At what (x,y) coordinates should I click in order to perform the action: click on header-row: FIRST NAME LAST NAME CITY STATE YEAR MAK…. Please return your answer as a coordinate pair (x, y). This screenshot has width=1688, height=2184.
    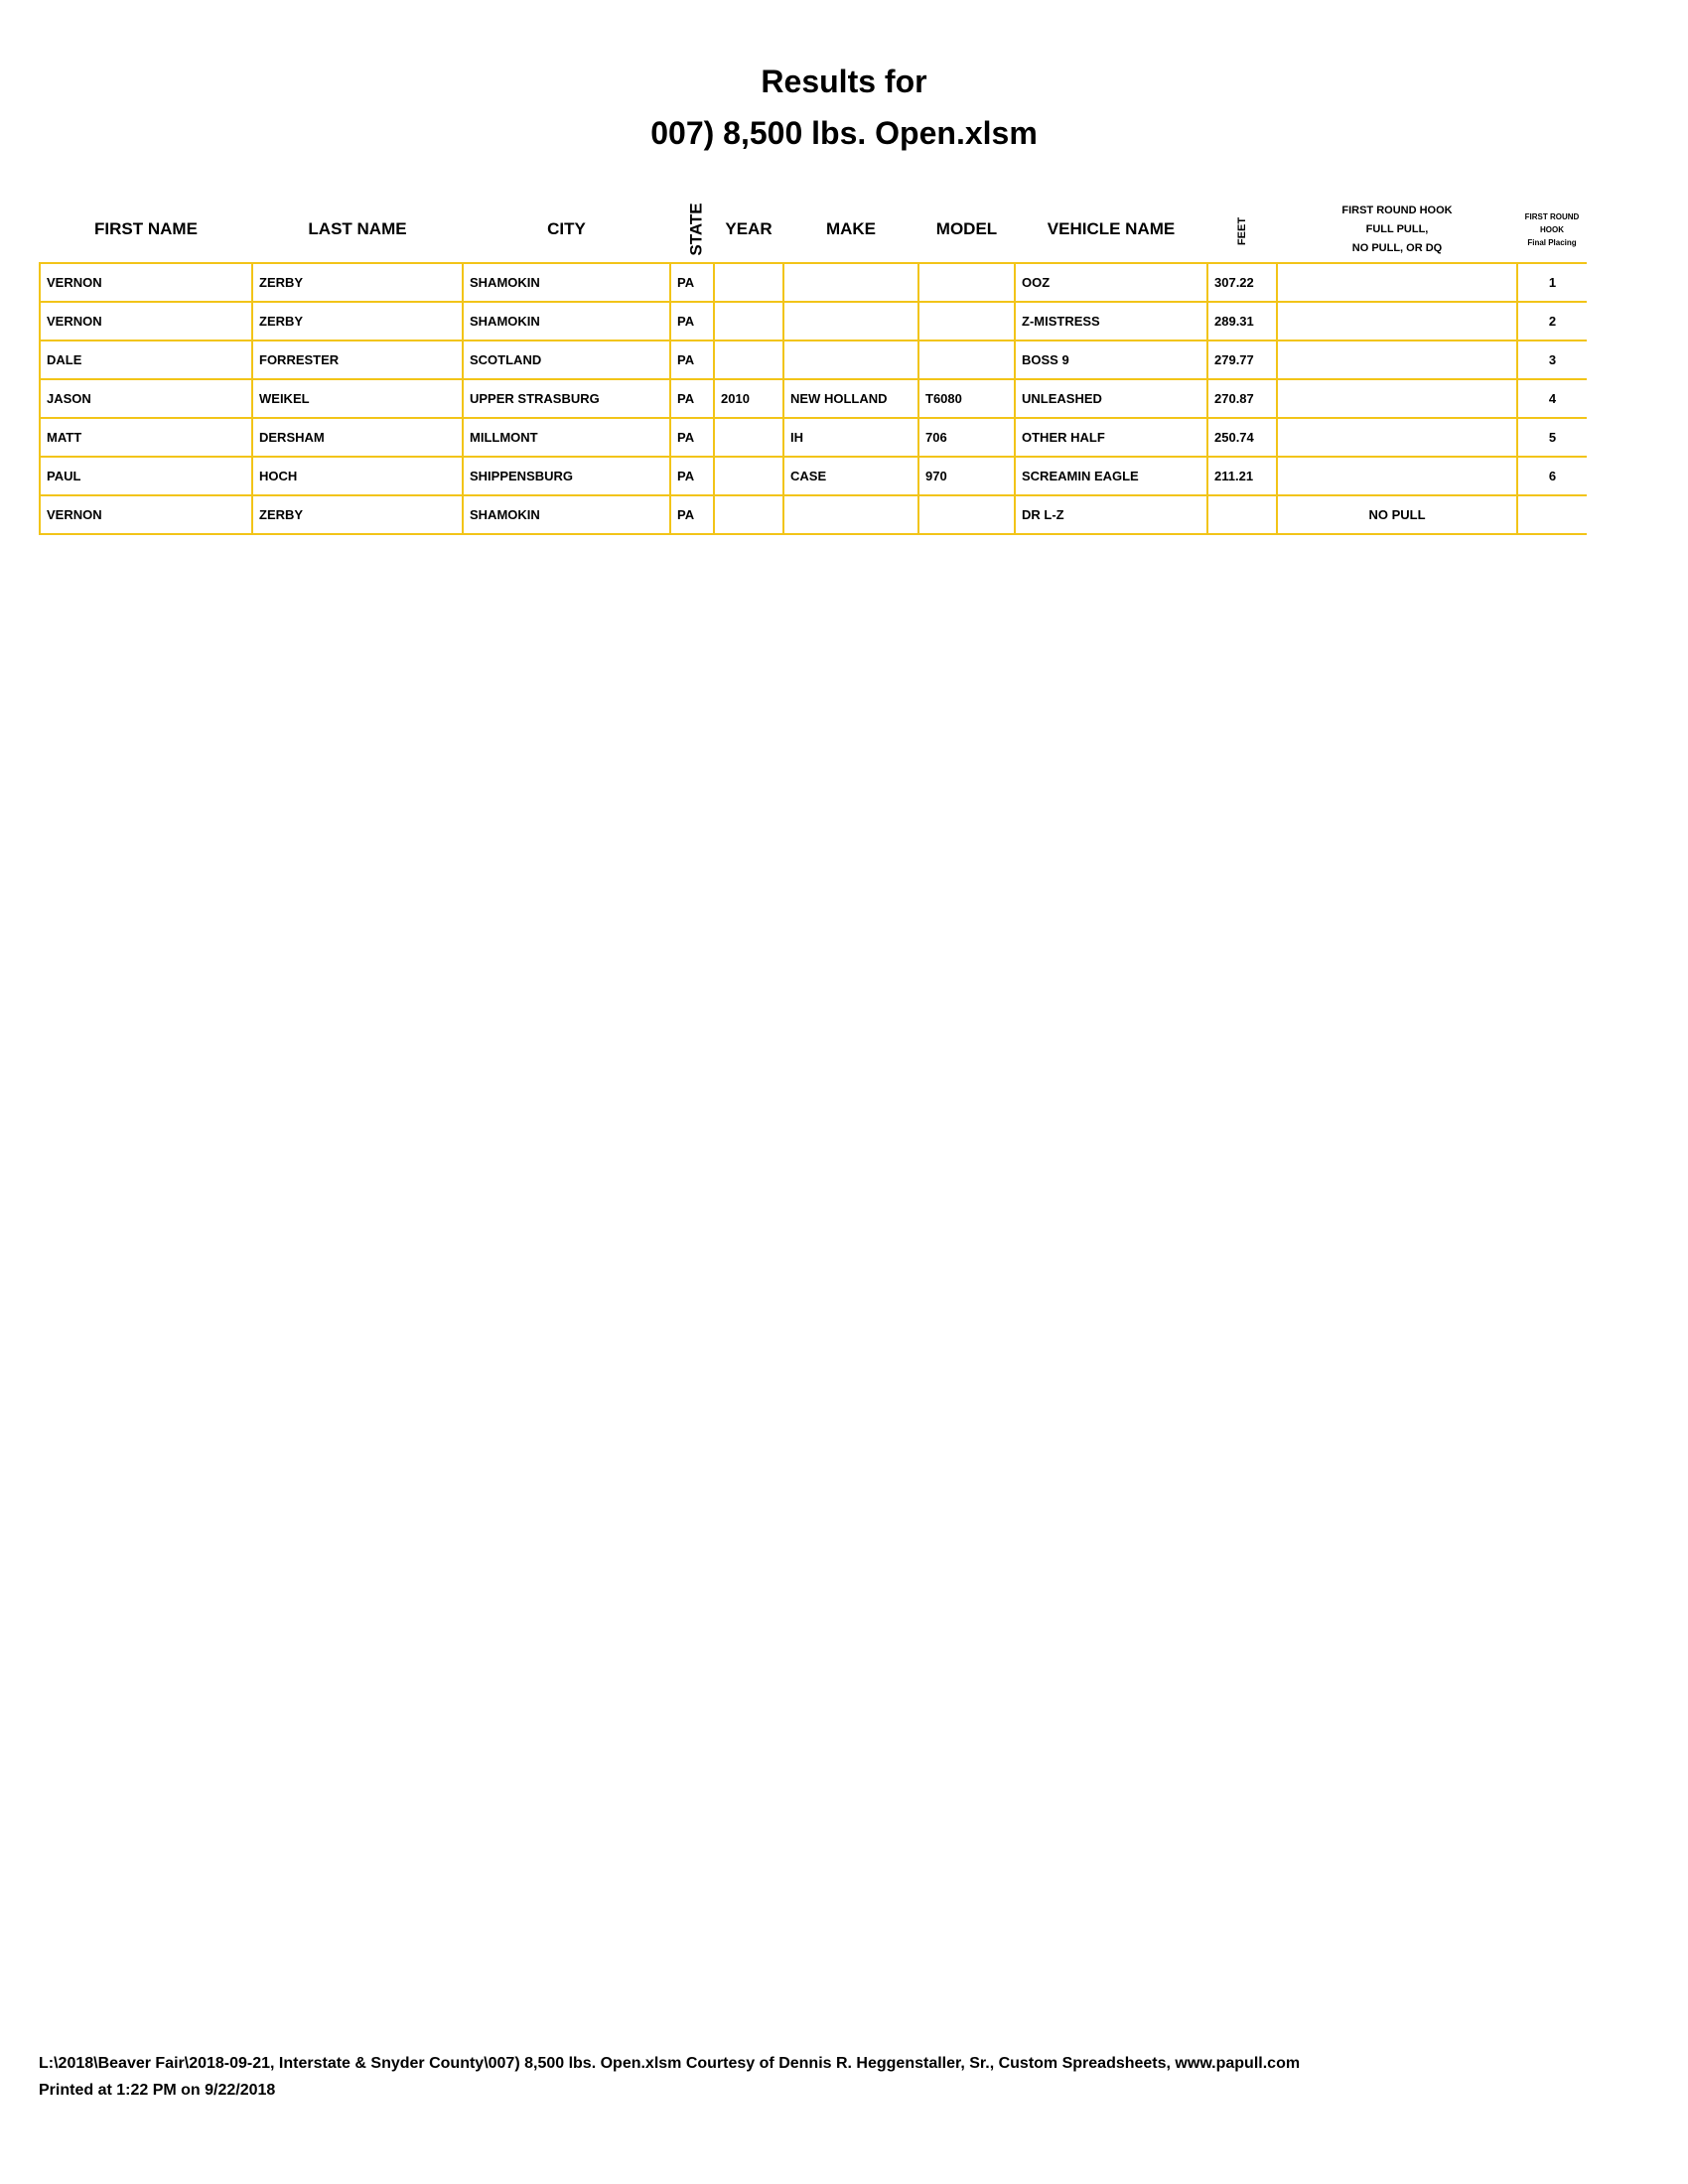
    Looking at the image, I should click on (813, 230).